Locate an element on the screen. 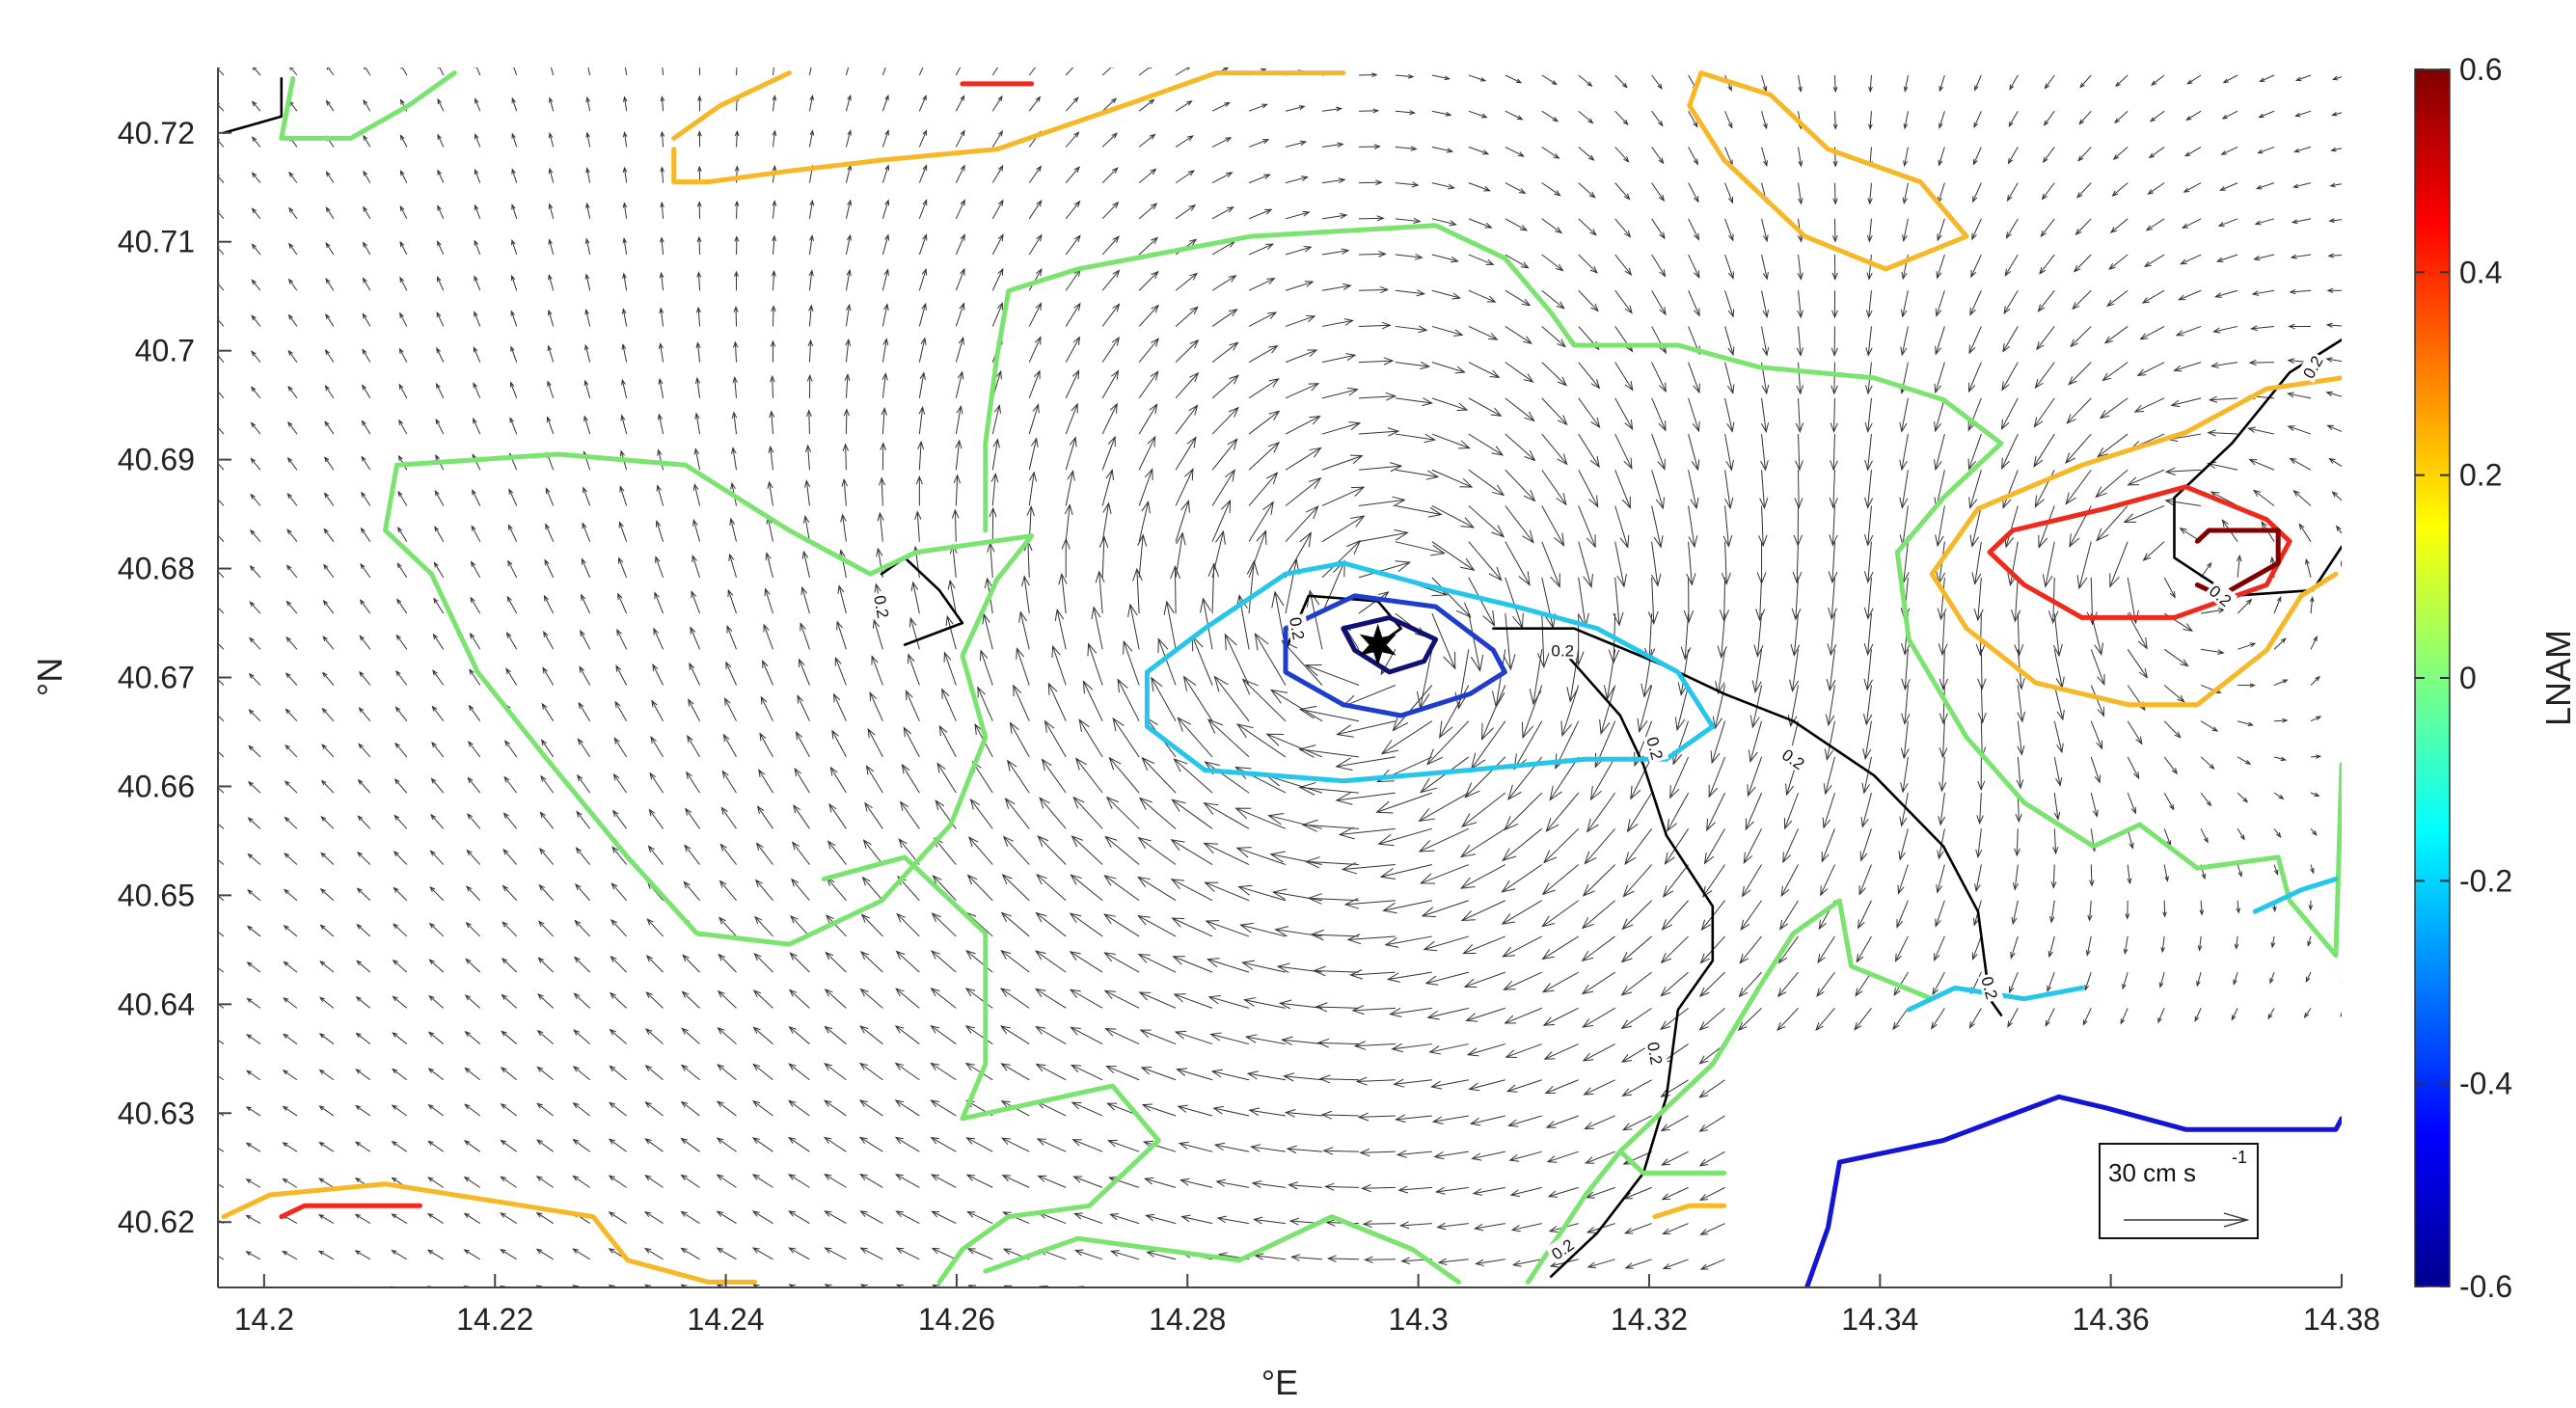  svg-text: 0.2 is located at coordinates (1654, 1054).